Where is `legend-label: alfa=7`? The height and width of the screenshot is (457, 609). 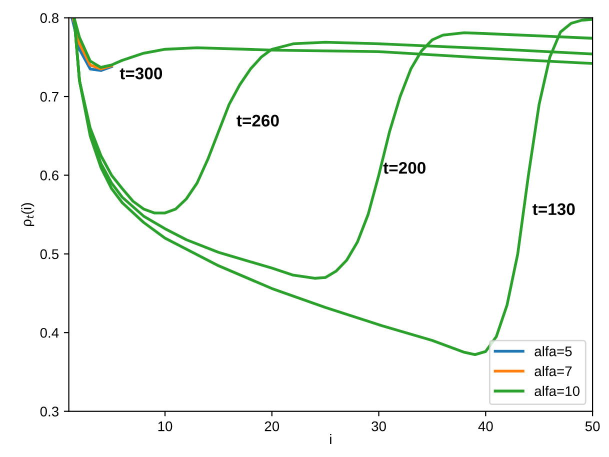 legend-label: alfa=7 is located at coordinates (553, 371).